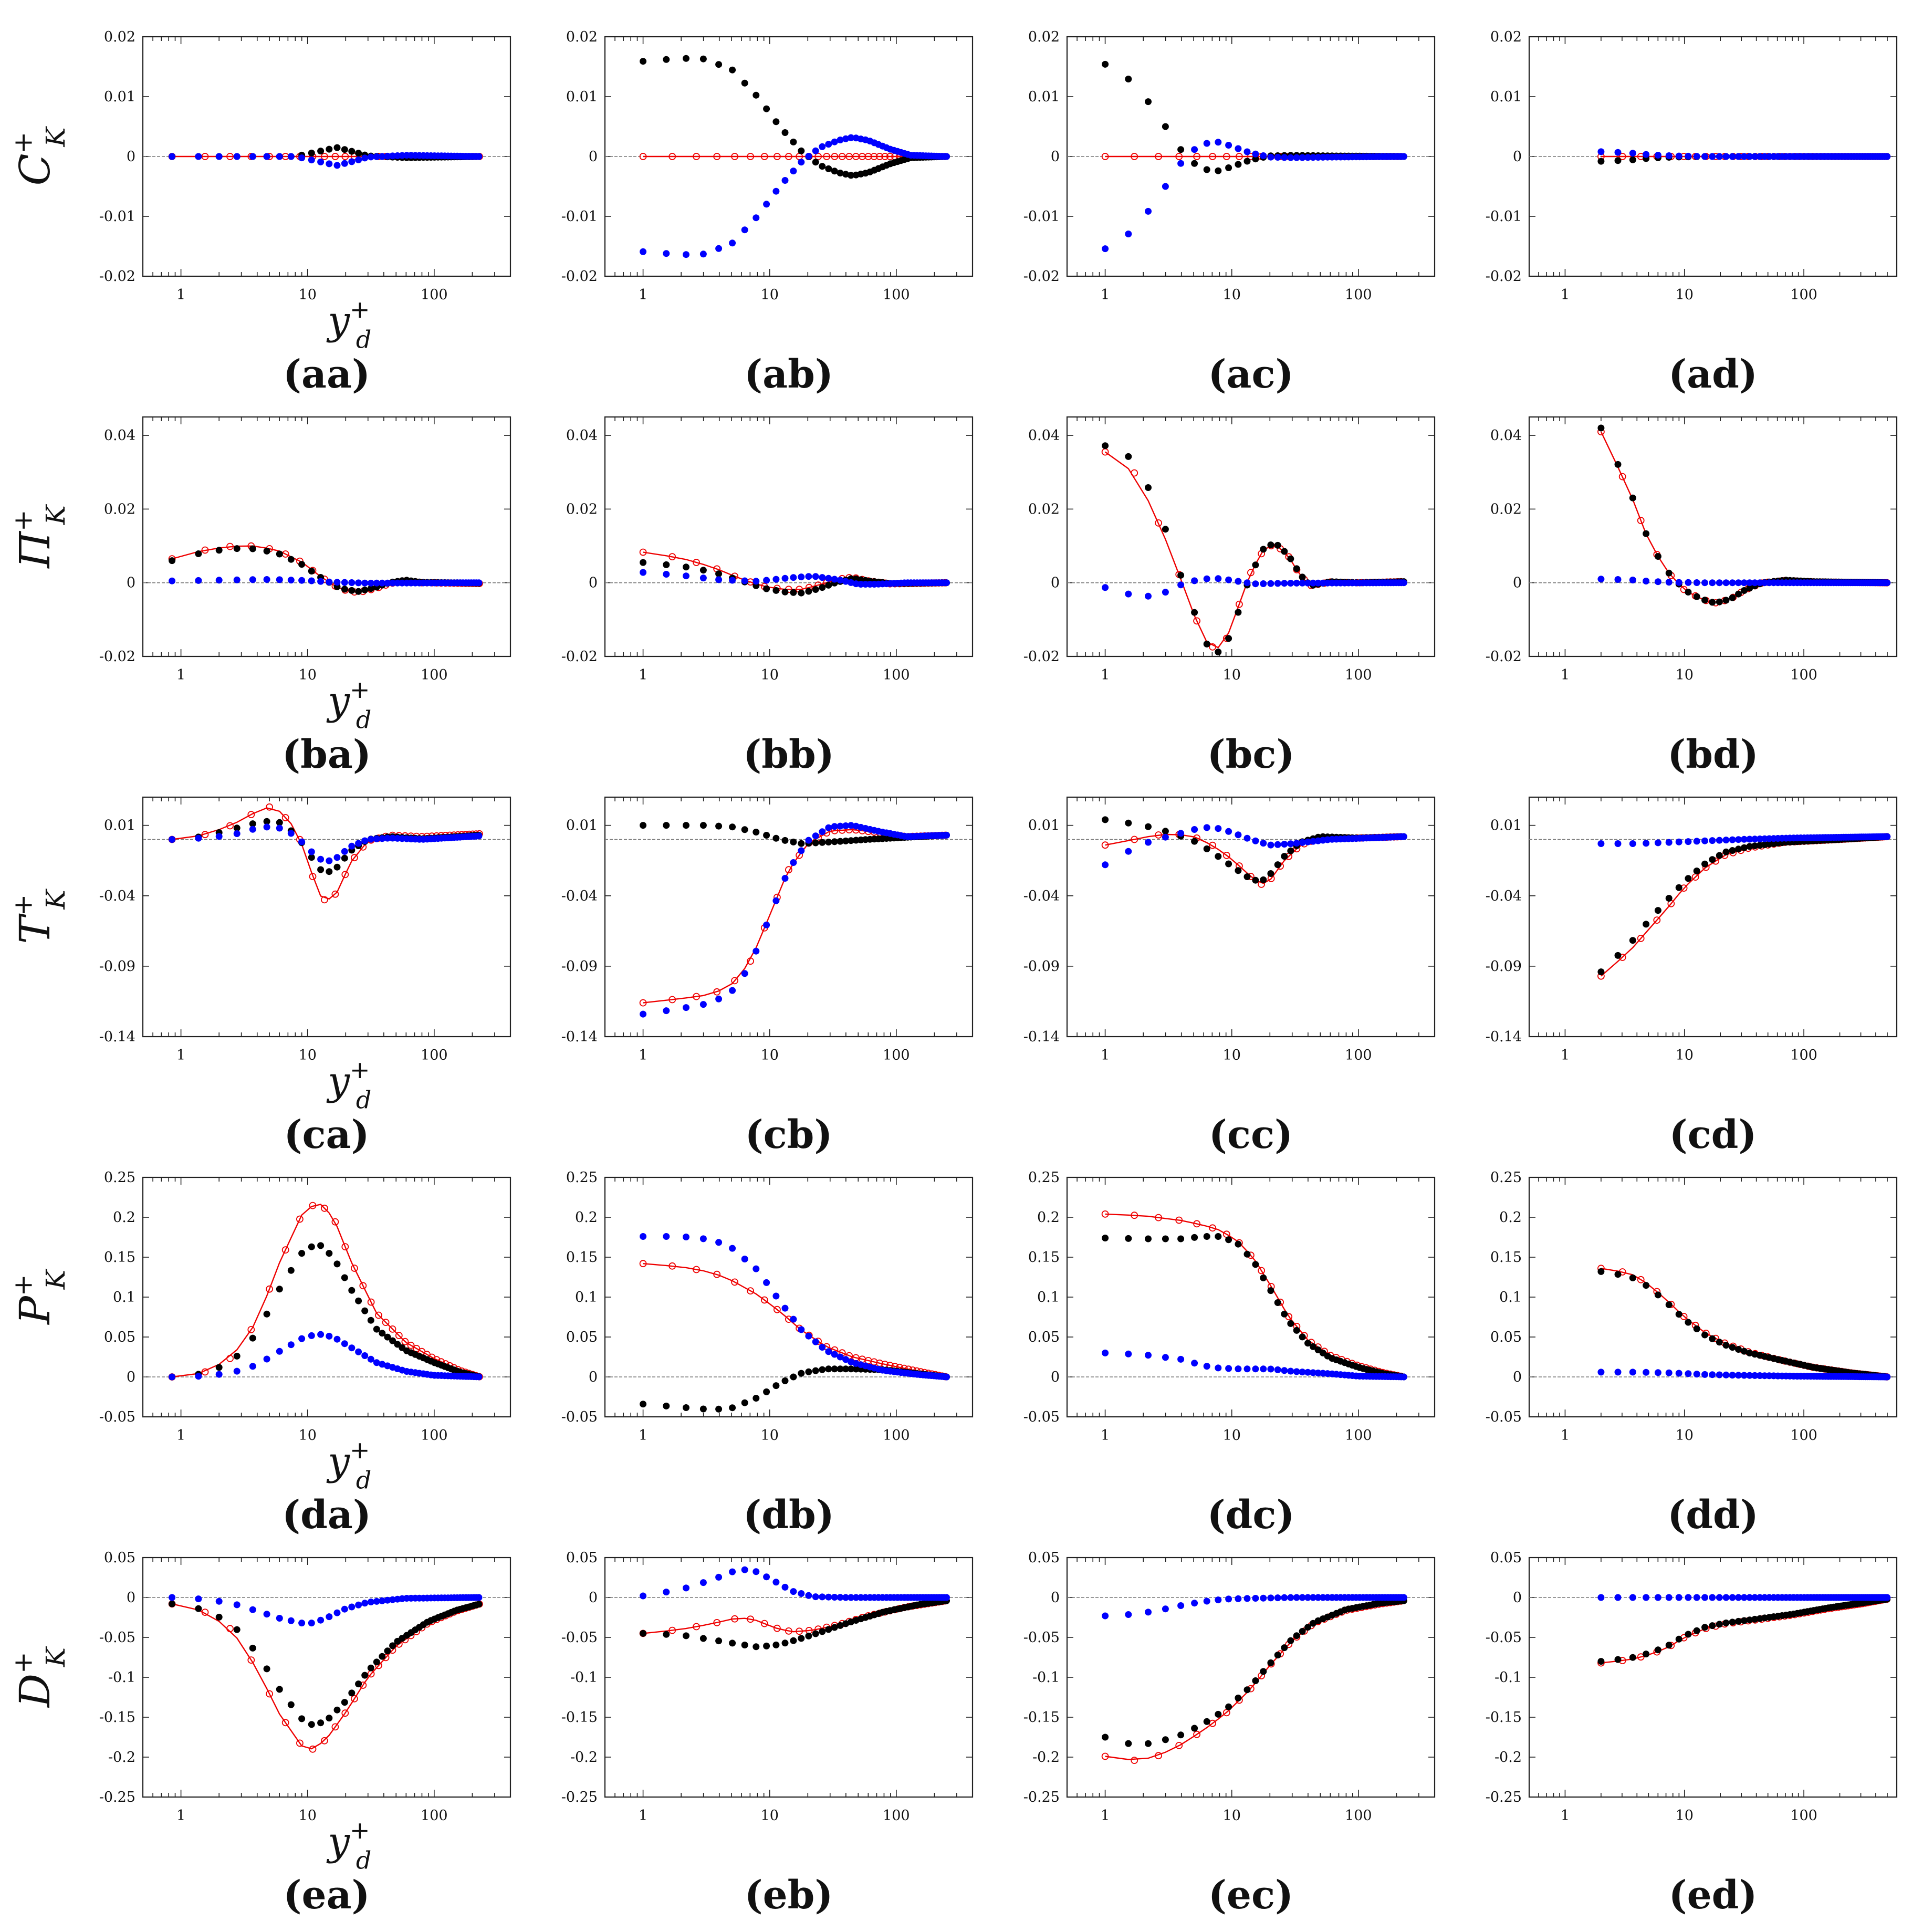 Image resolution: width=1923 pixels, height=1932 pixels. What do you see at coordinates (767, 1354) in the screenshot?
I see `panel-db: 1 10 100 0.25 0.2 0.15 0.1 0.05 0 -0.05 (db)` at bounding box center [767, 1354].